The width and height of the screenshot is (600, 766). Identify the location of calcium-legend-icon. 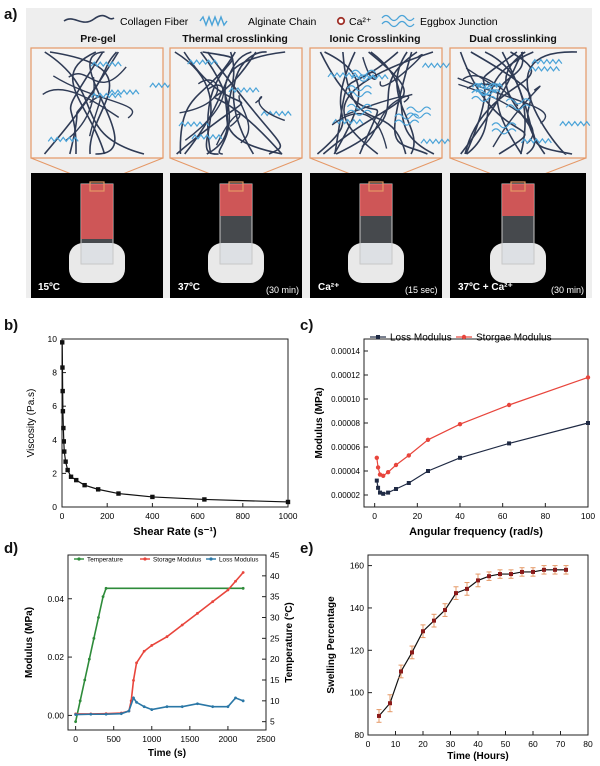
(341, 21).